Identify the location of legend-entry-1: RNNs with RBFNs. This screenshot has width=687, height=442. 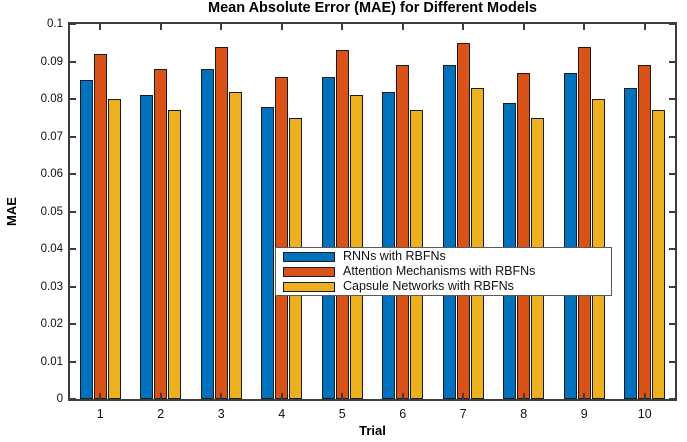
(447, 256).